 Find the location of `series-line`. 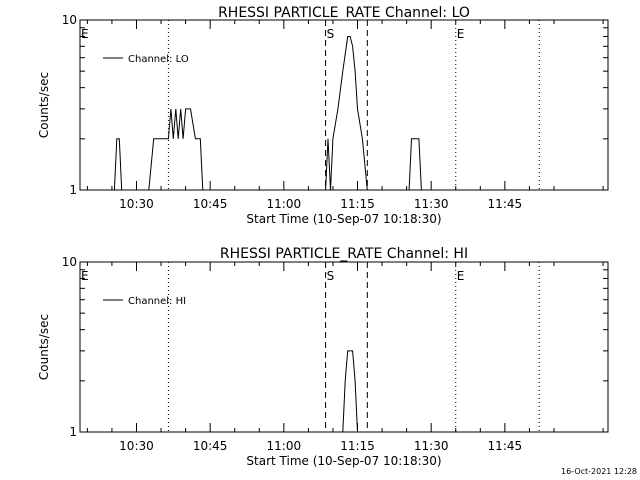

series-line is located at coordinates (344, 391).